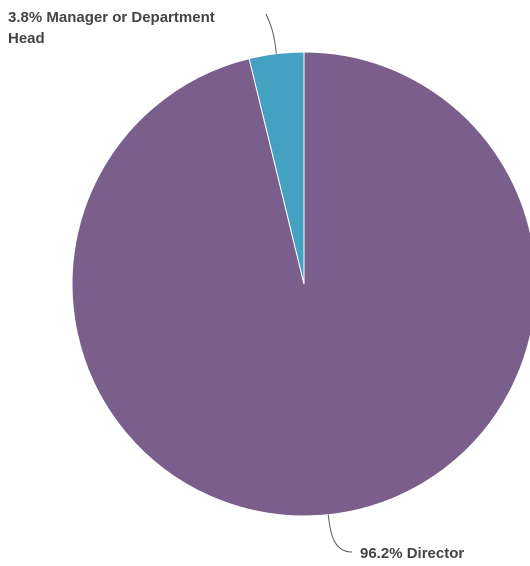 The image size is (530, 566). I want to click on pie-slice-manager-or-department-head, so click(276, 168).